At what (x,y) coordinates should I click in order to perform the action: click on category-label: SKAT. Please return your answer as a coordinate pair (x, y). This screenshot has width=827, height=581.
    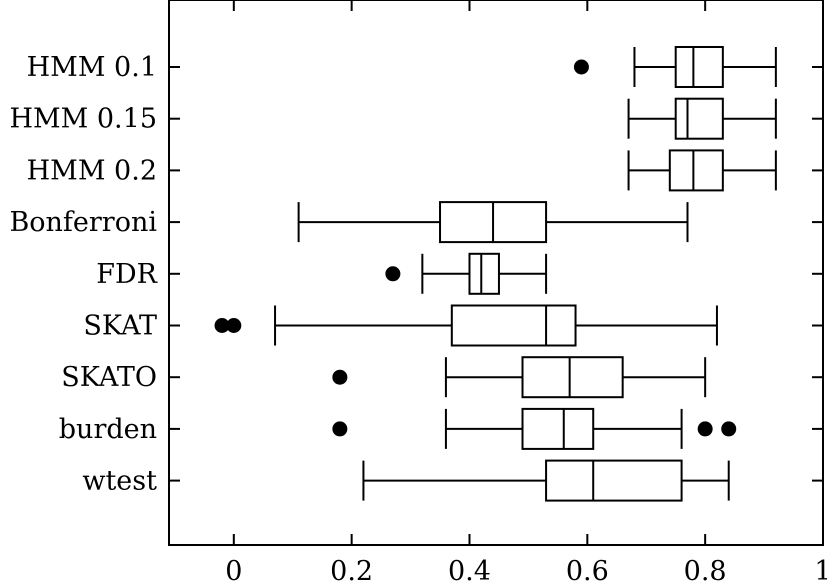
    Looking at the image, I should click on (120, 326).